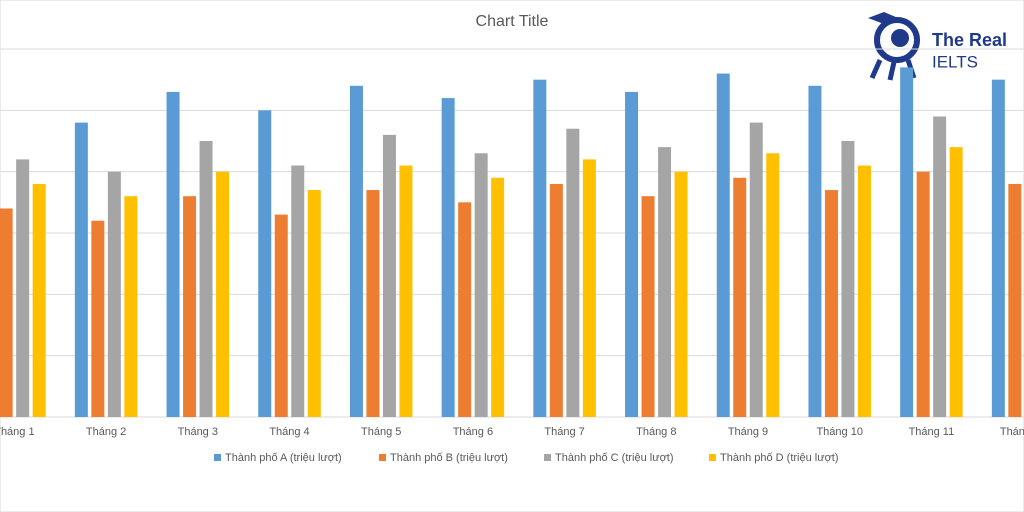 This screenshot has width=1024, height=512. What do you see at coordinates (932, 432) in the screenshot?
I see `x-tick-label: Tháng 11` at bounding box center [932, 432].